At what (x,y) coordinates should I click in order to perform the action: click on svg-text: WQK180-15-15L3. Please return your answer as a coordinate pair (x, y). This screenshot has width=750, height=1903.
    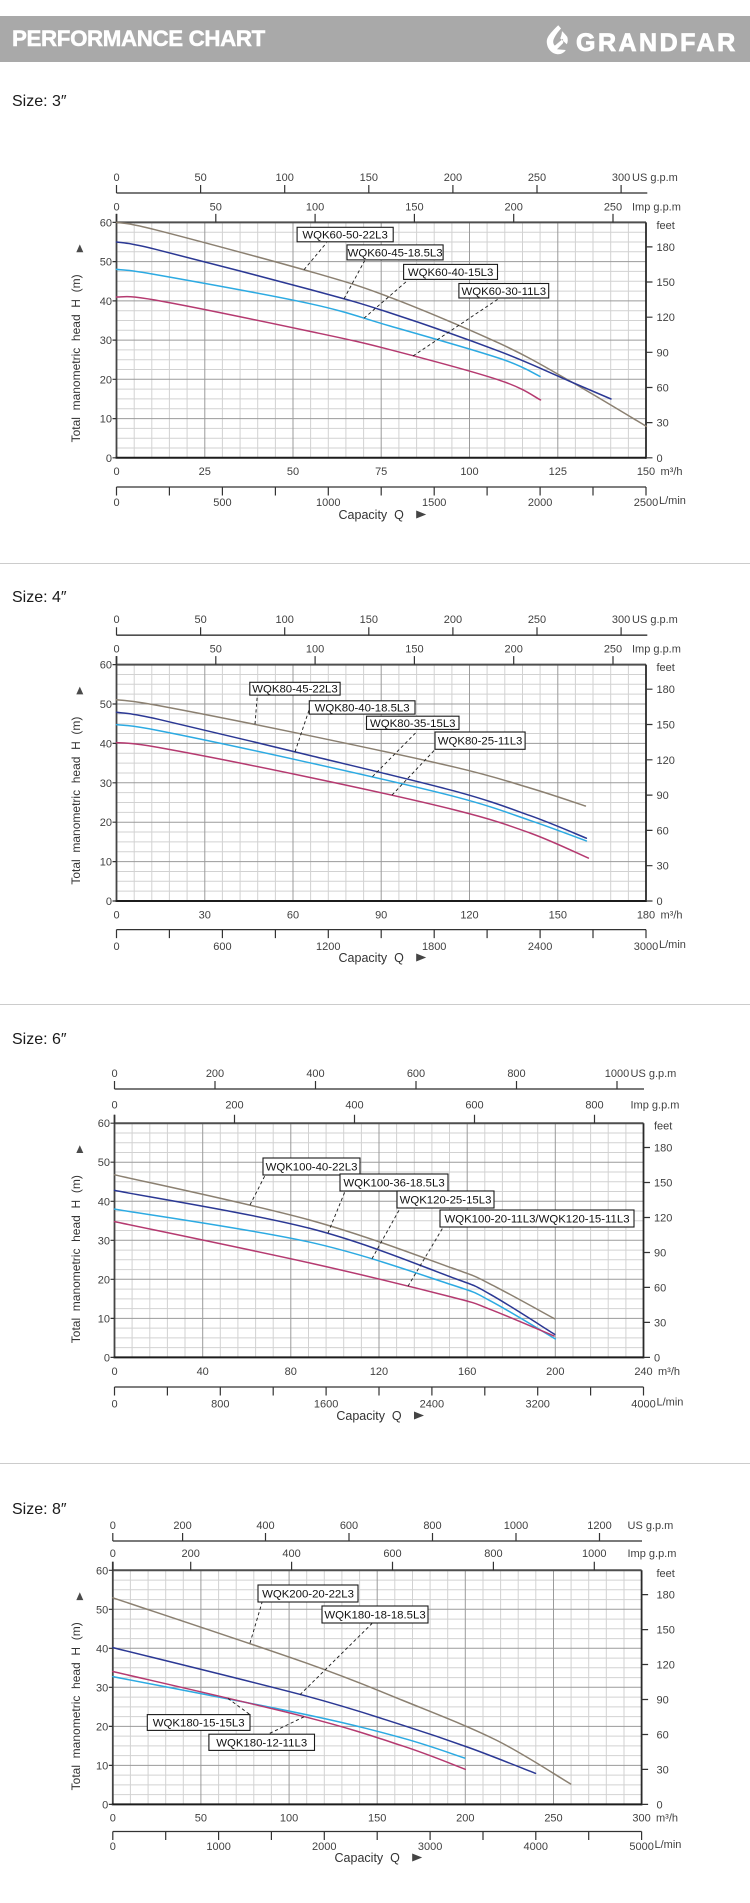
    Looking at the image, I should click on (199, 1724).